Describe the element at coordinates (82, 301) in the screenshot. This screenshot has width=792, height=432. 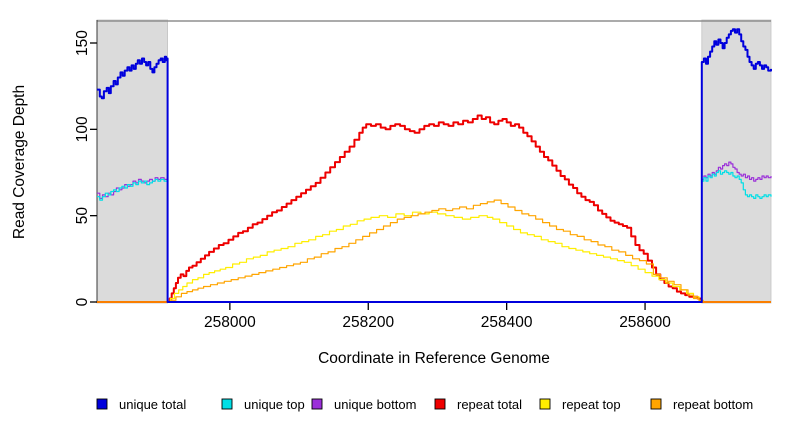
I see `y-tick-label: 0` at that location.